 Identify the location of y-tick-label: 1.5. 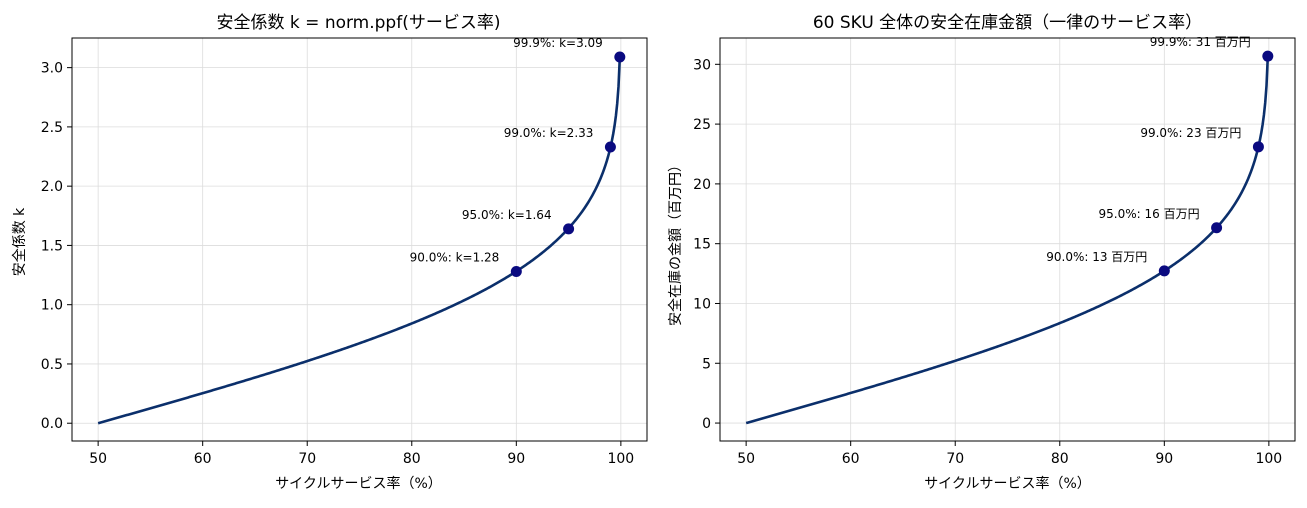
(52, 246).